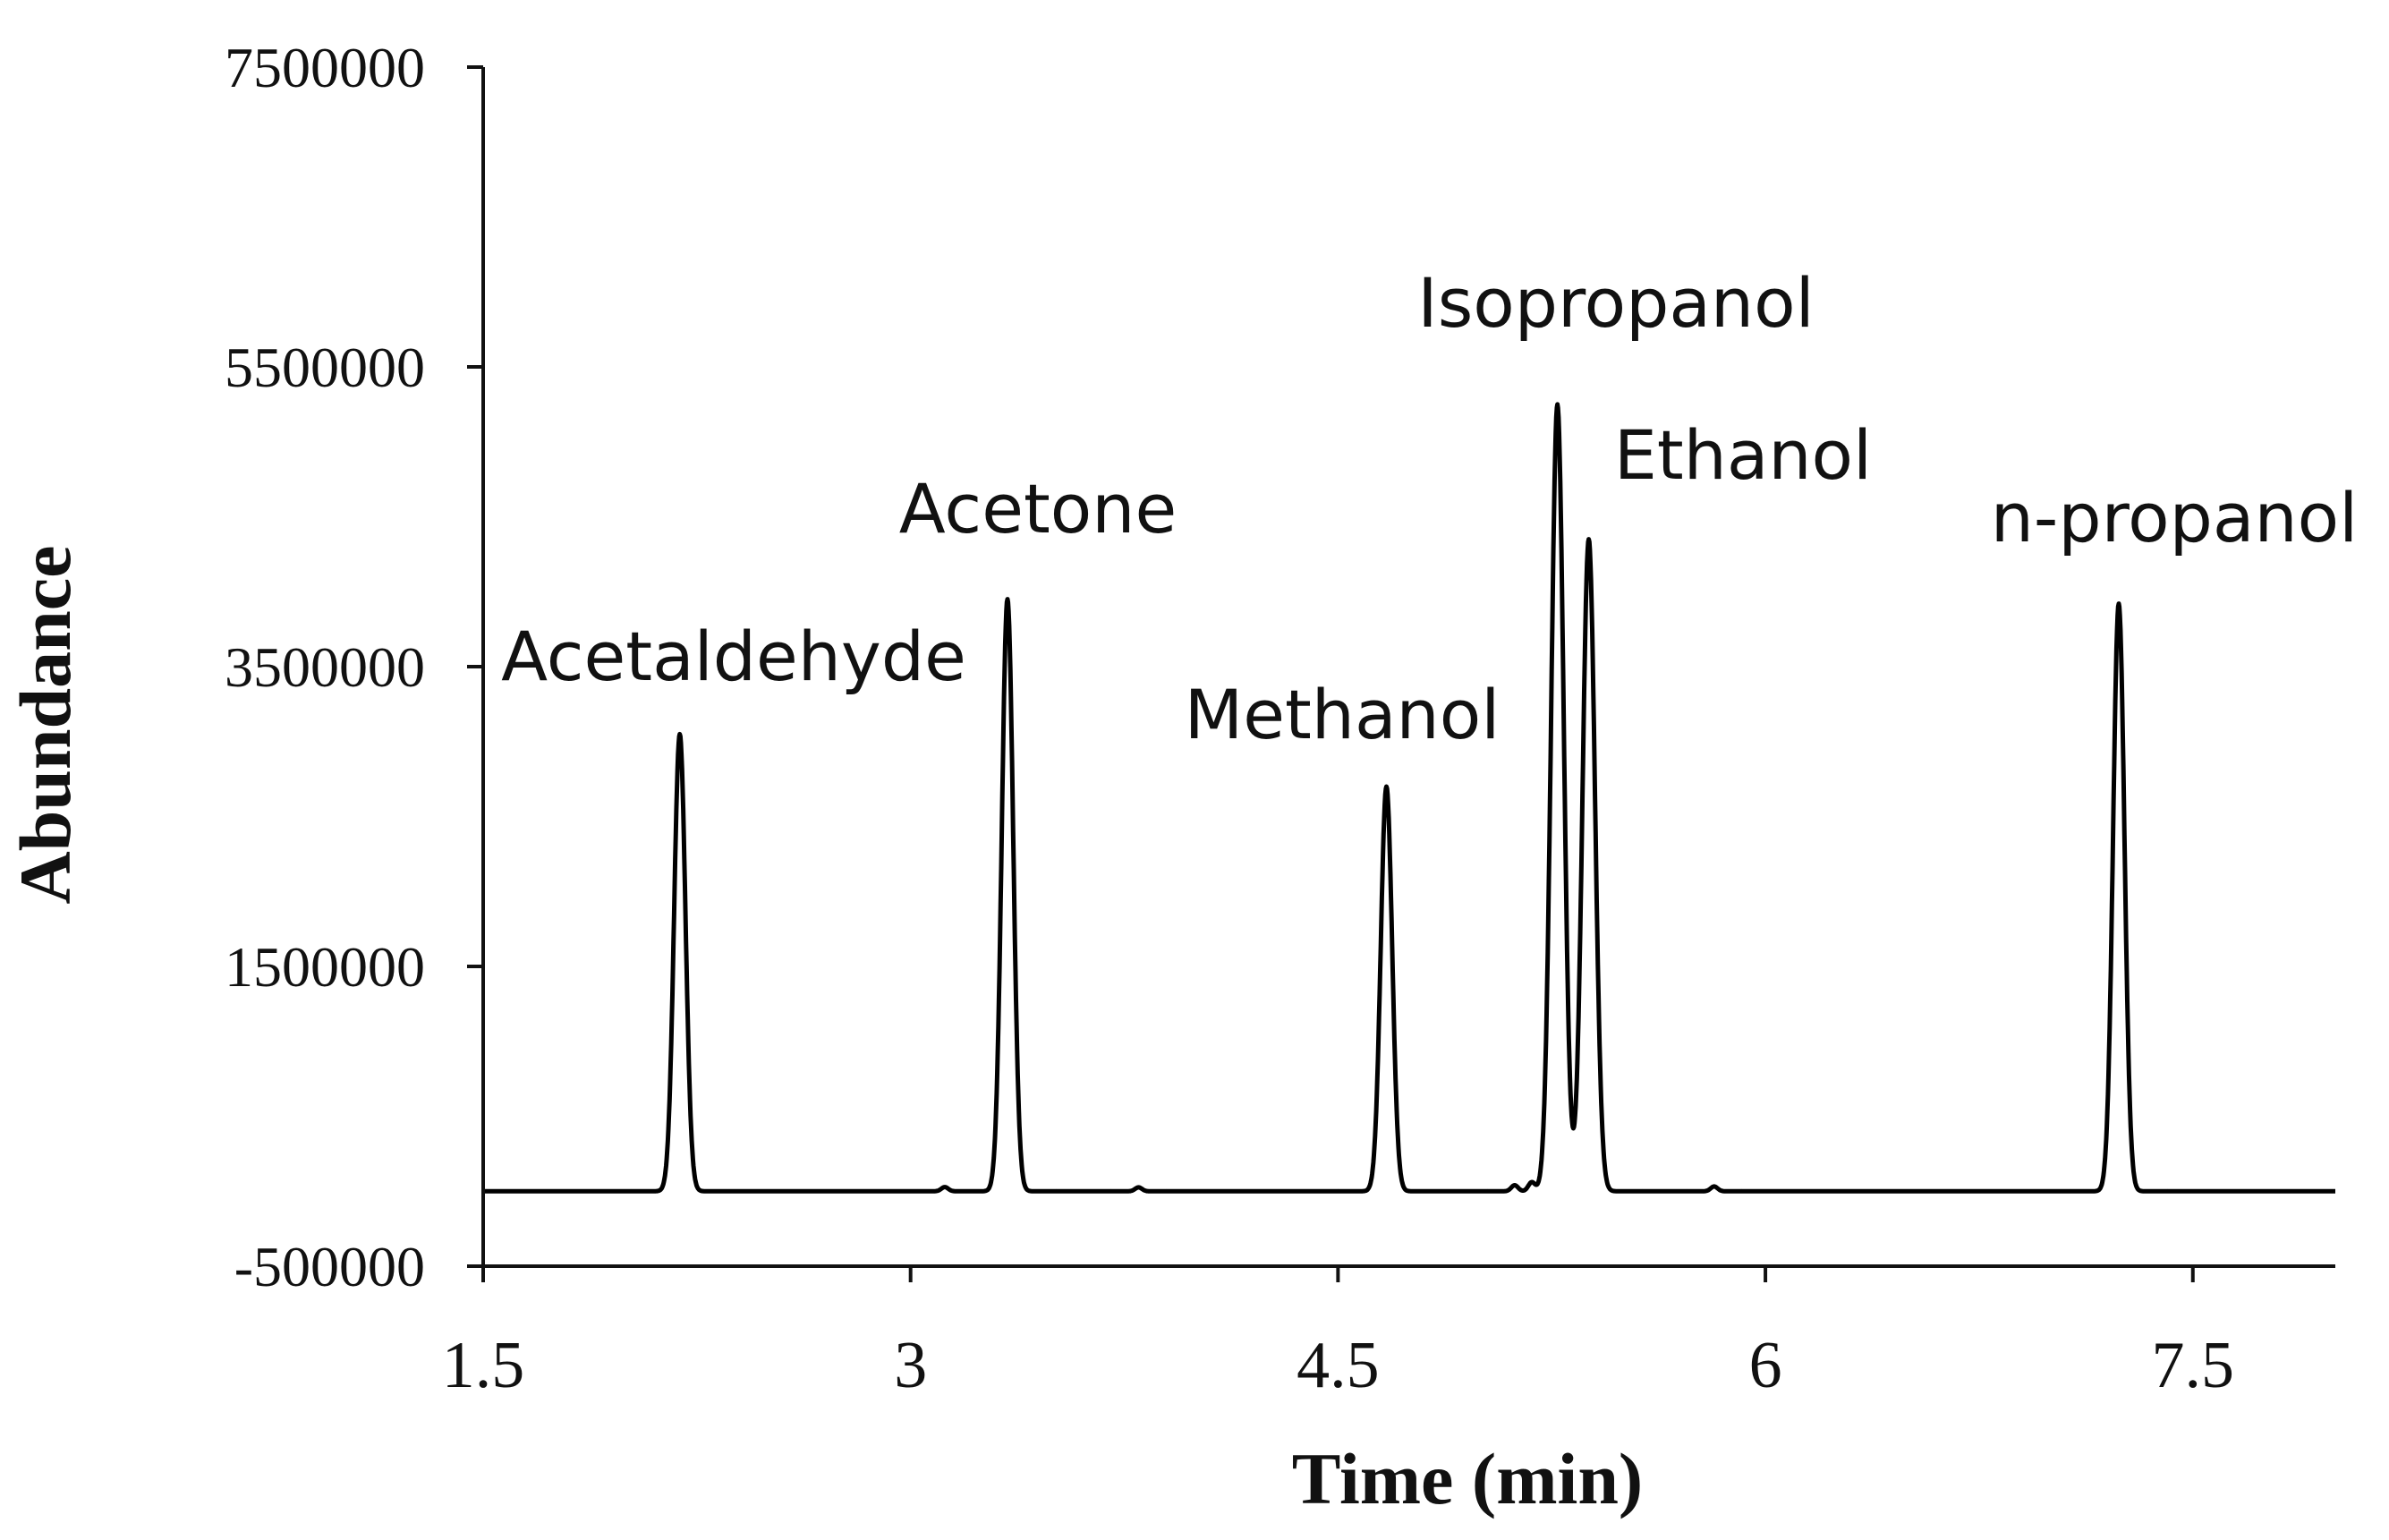 The width and height of the screenshot is (2389, 1540). What do you see at coordinates (1468, 1479) in the screenshot?
I see `x-axis-title: Time (min)` at bounding box center [1468, 1479].